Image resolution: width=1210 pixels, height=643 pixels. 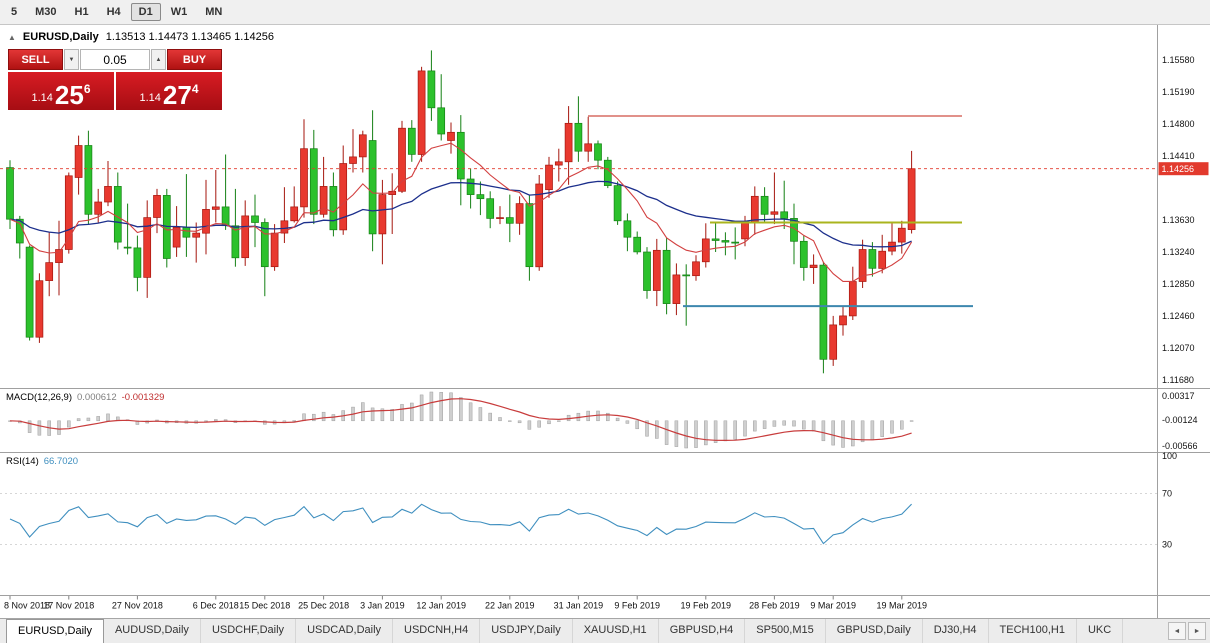 I want to click on svg-text: 28 Feb 2019, so click(x=774, y=606).